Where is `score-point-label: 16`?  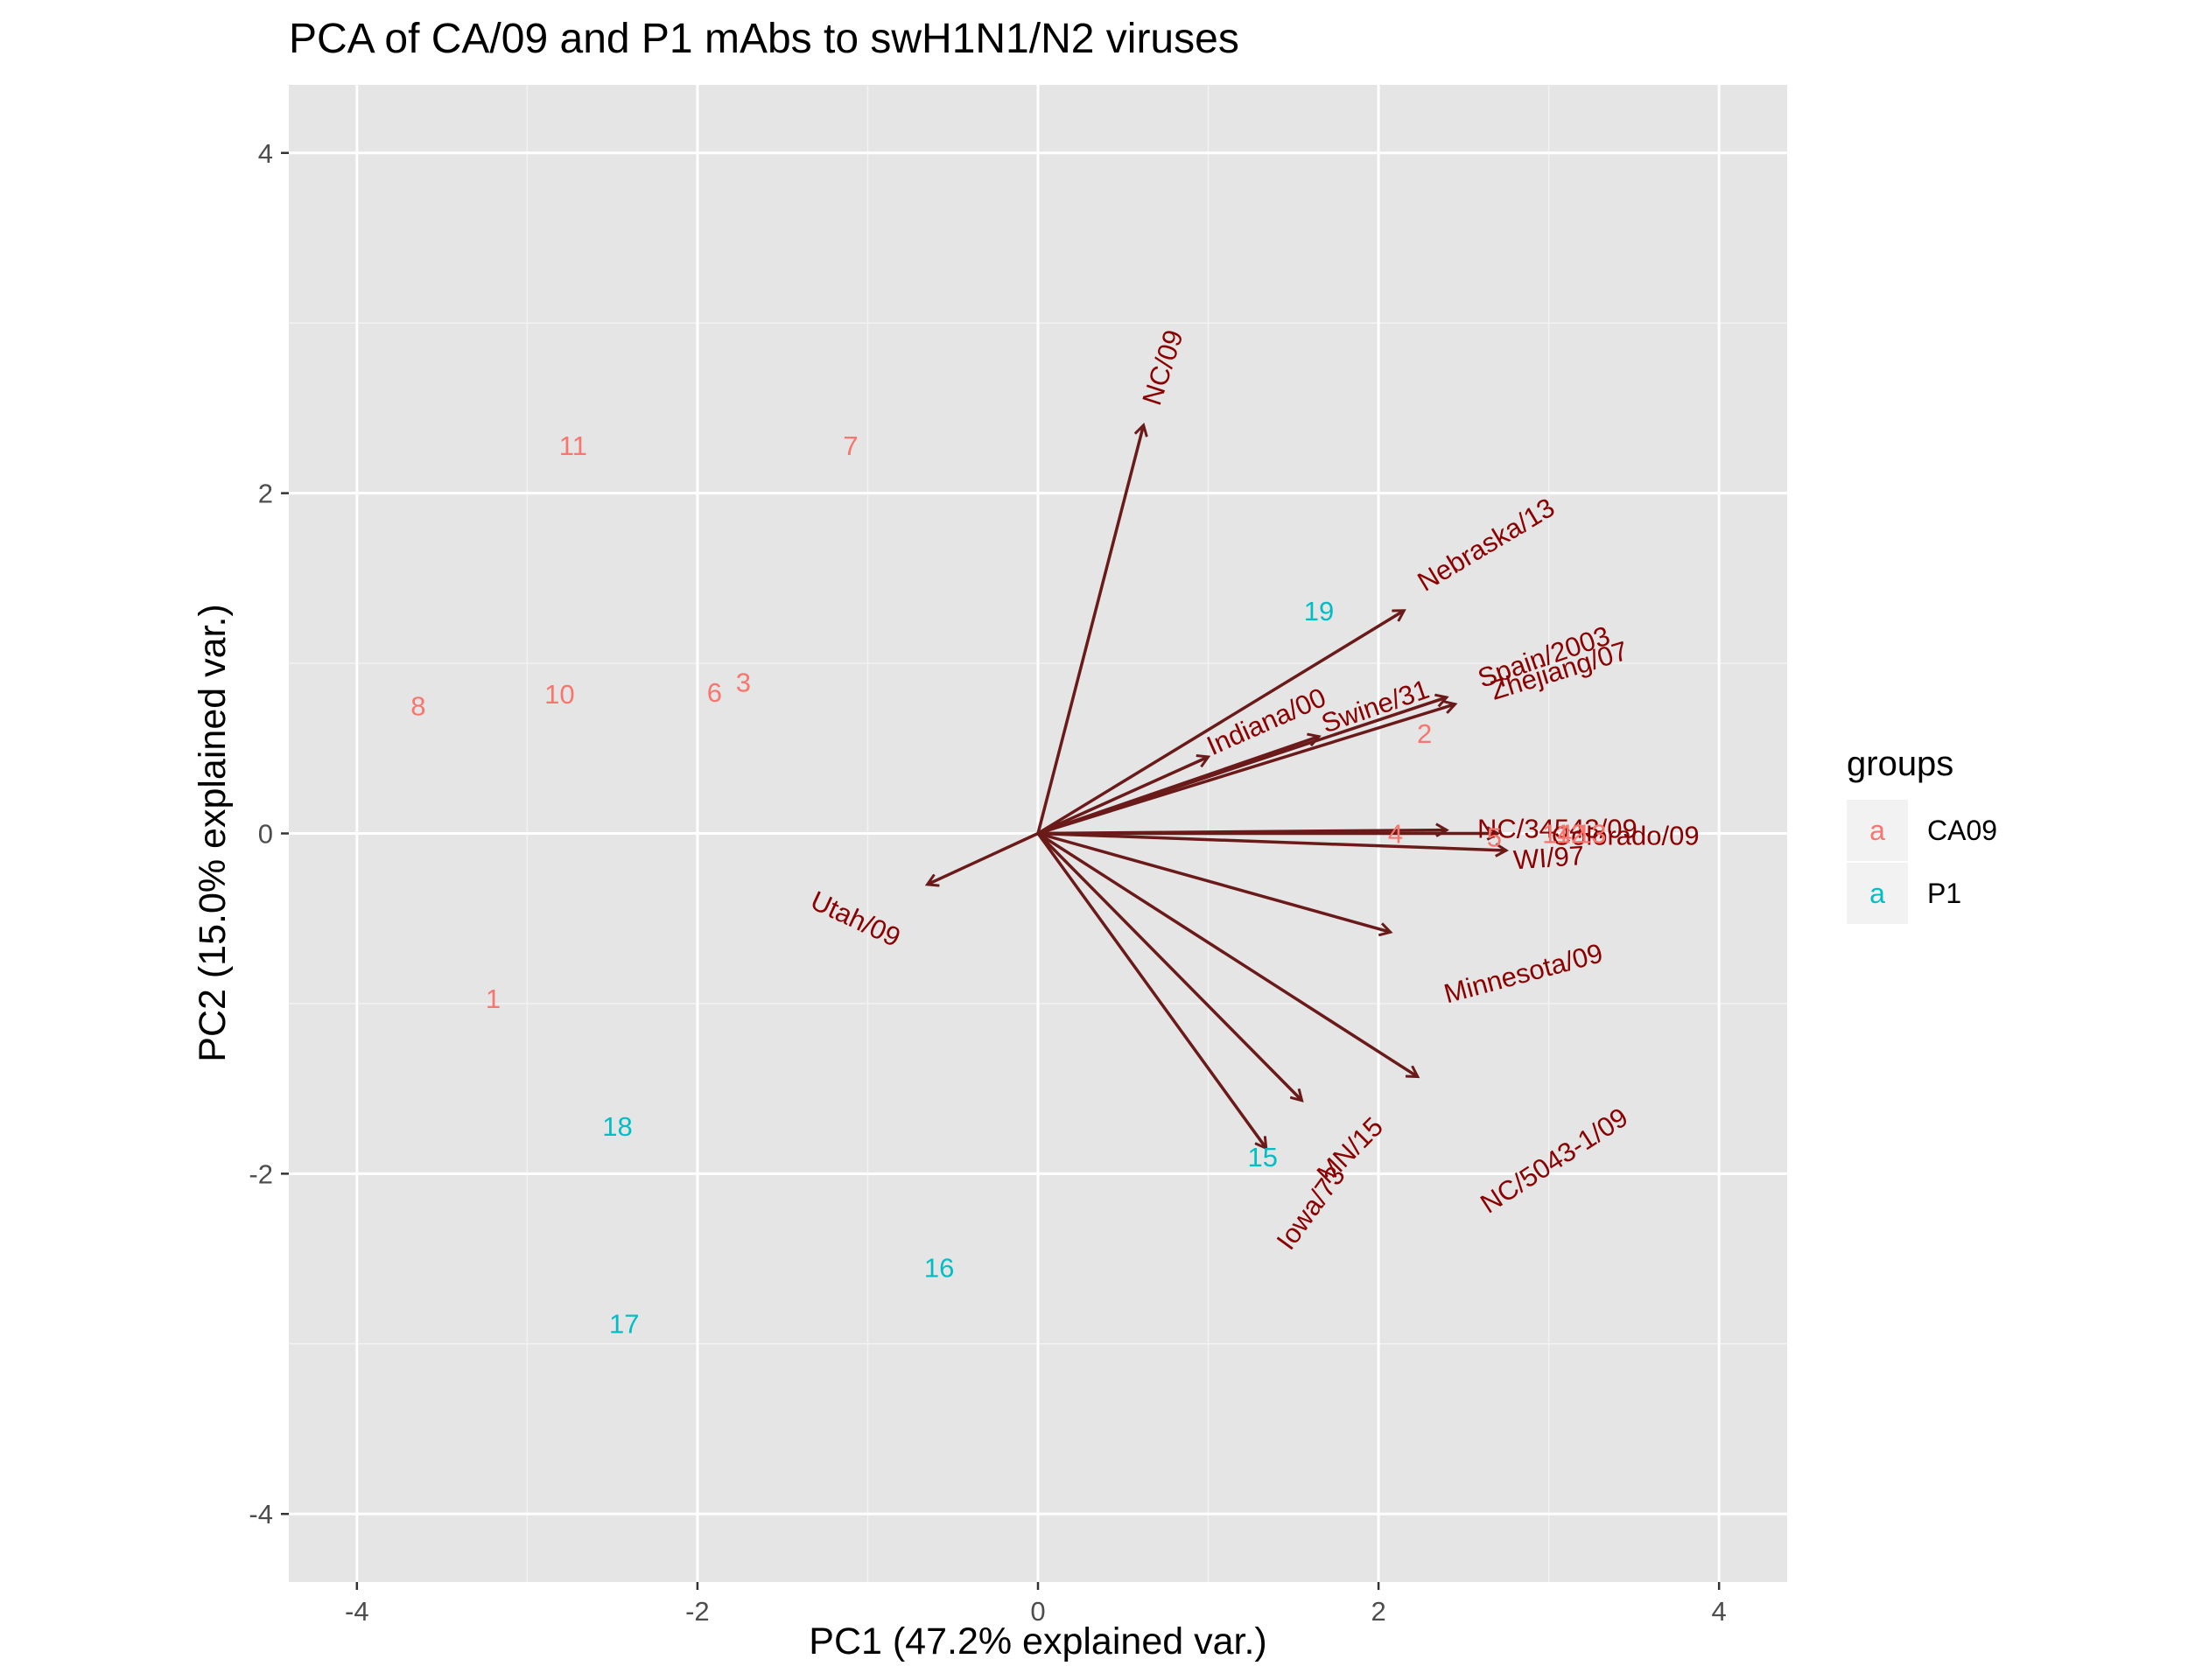
score-point-label: 16 is located at coordinates (939, 1267).